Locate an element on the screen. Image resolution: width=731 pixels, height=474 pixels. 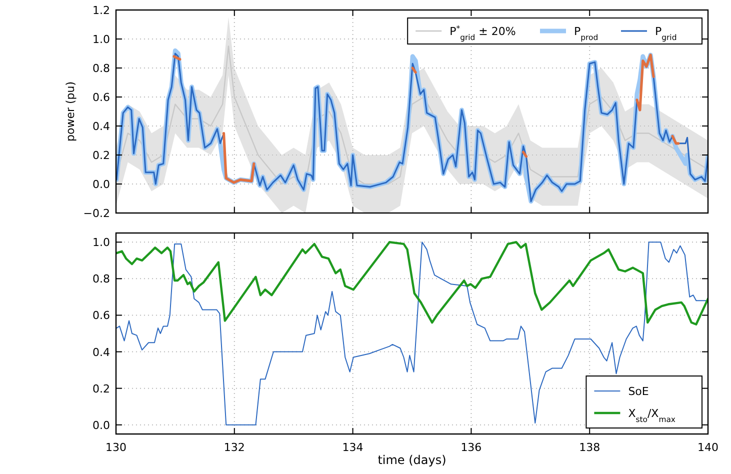
legend-label: P$_{prod}$ is located at coordinates (586, 33).